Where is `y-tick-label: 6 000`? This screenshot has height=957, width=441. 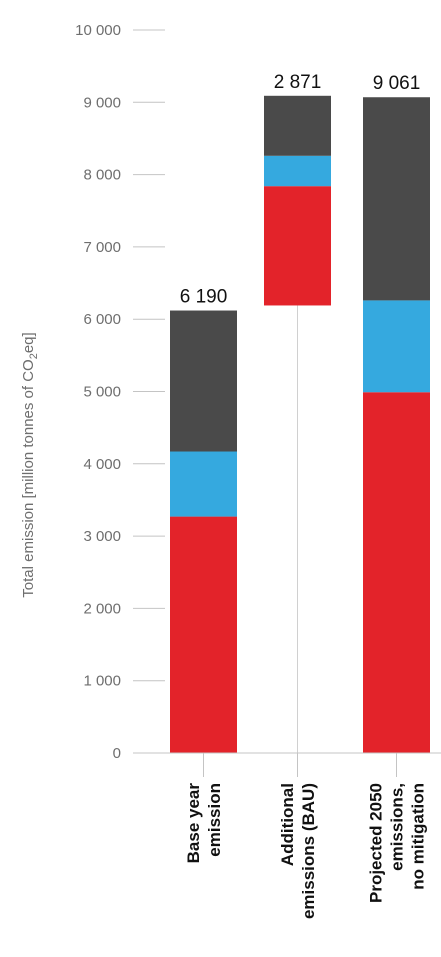 y-tick-label: 6 000 is located at coordinates (102, 319).